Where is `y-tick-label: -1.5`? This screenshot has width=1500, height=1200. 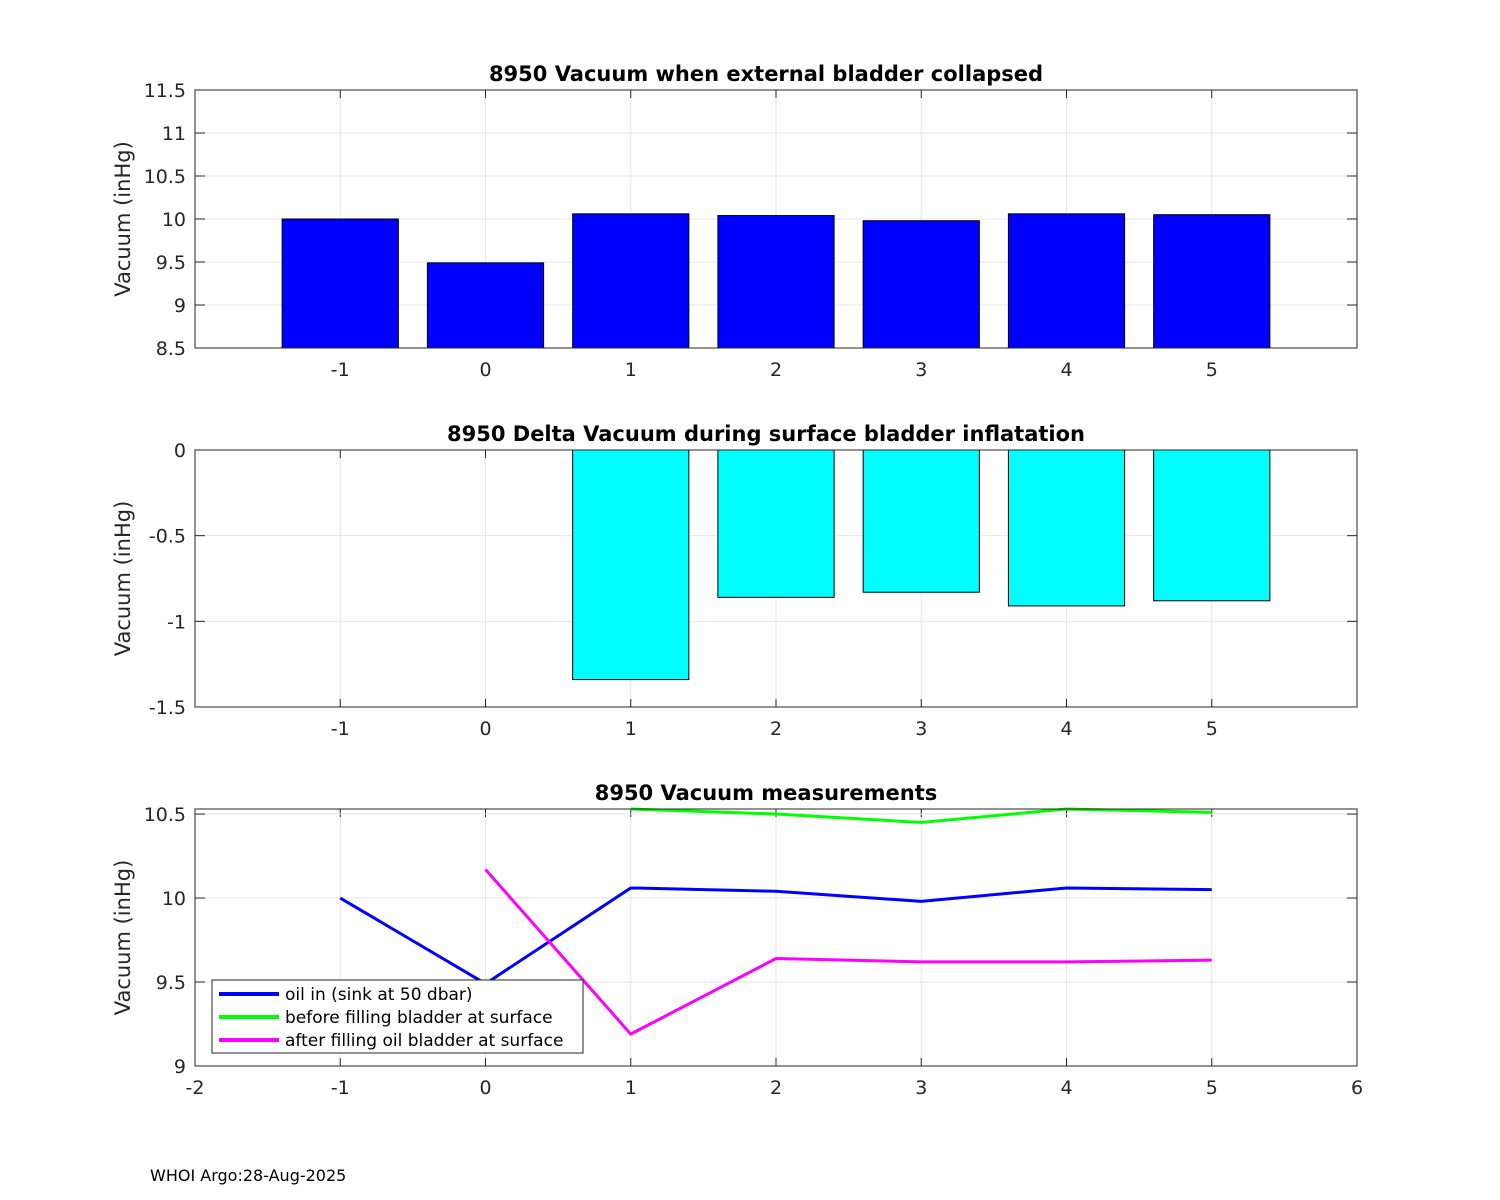
y-tick-label: -1.5 is located at coordinates (167, 708).